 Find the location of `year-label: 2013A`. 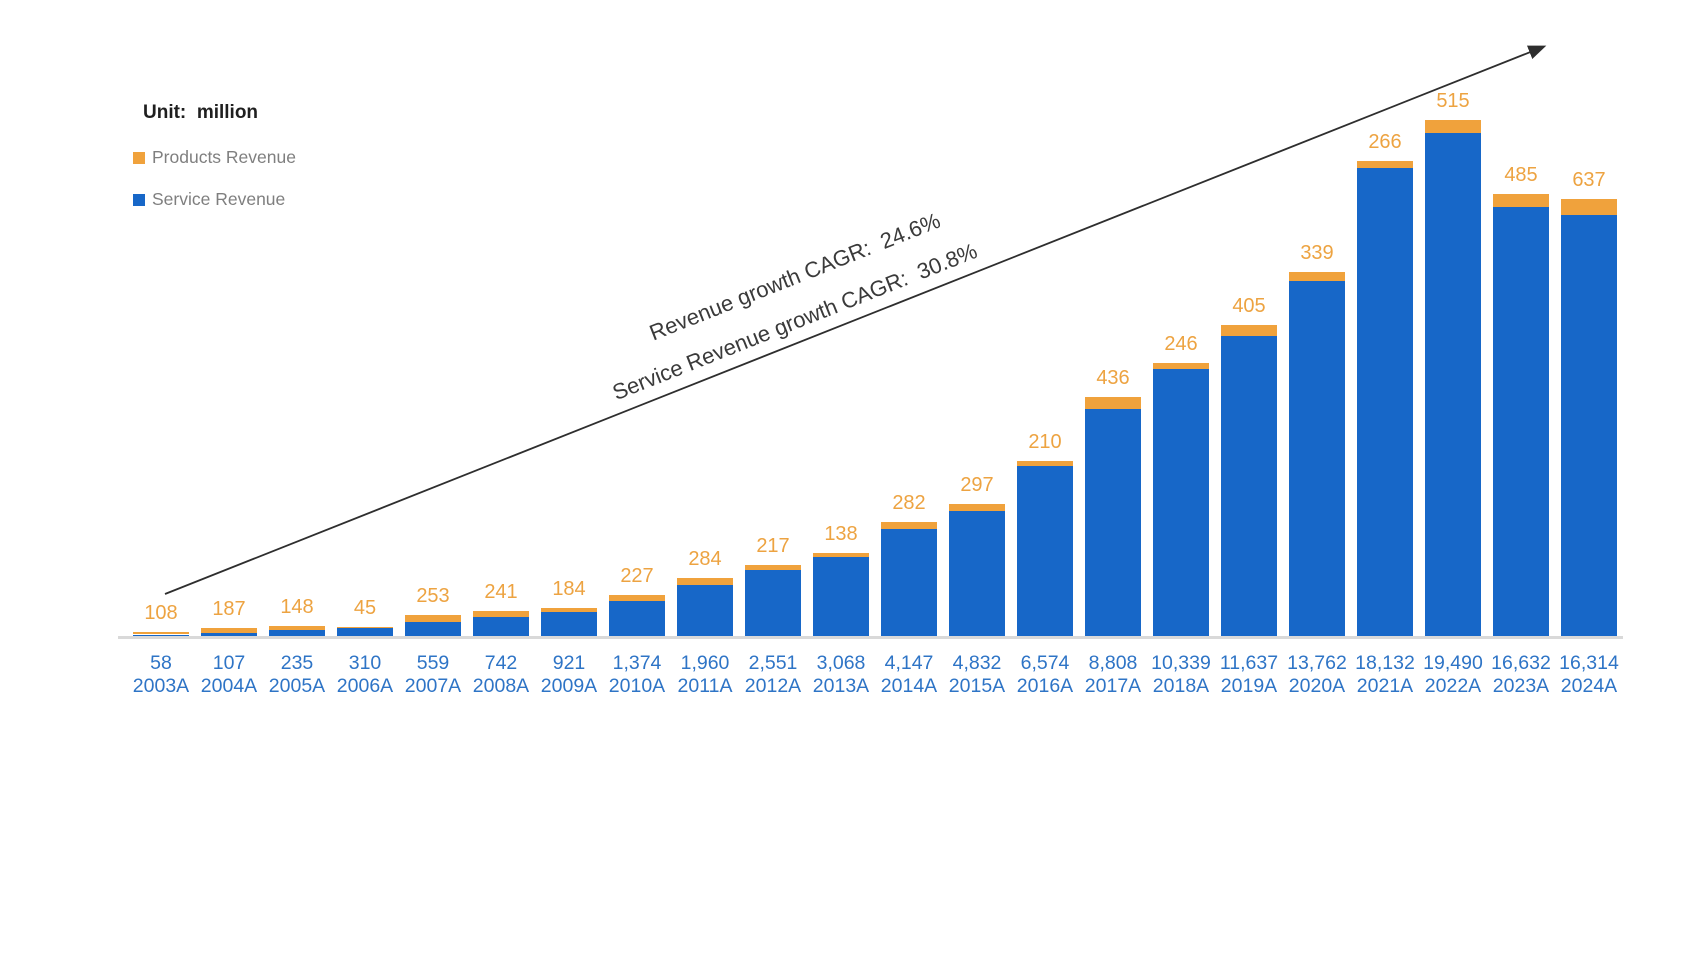

year-label: 2013A is located at coordinates (841, 686).